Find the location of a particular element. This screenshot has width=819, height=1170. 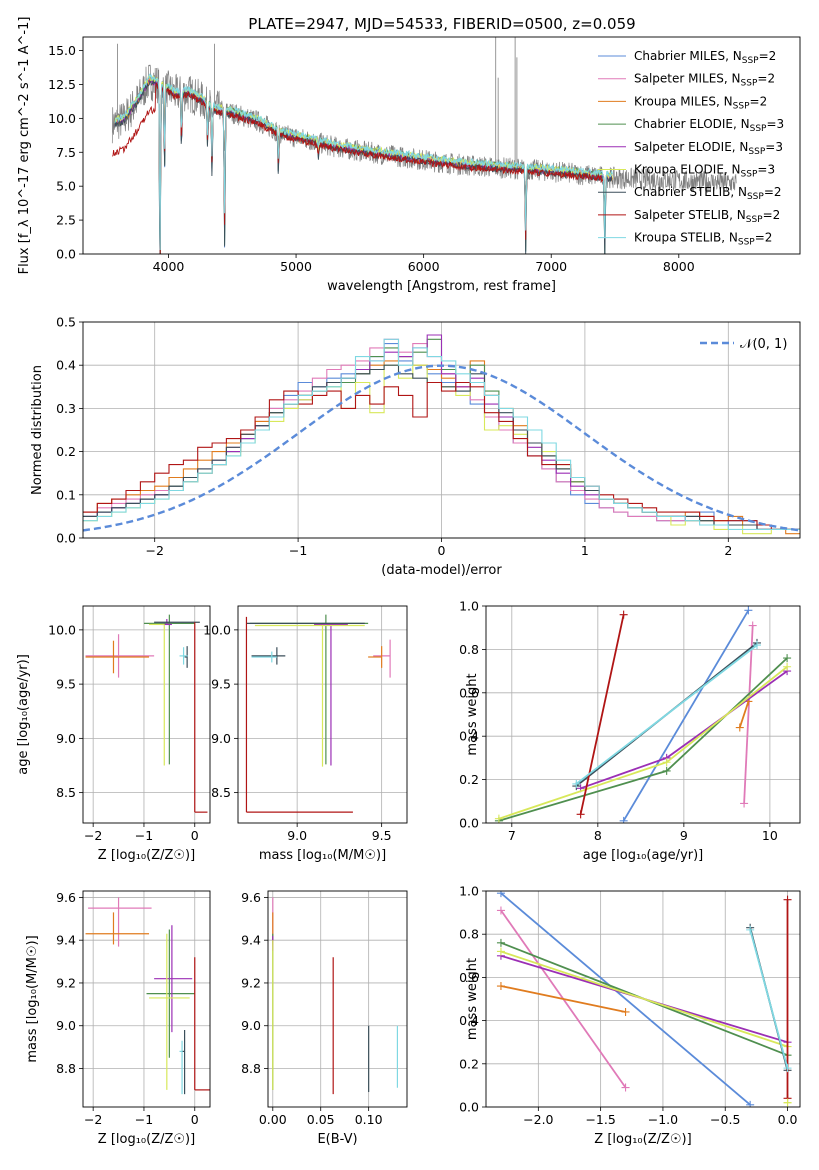

x-tick-label: −2 is located at coordinates (93, 835).